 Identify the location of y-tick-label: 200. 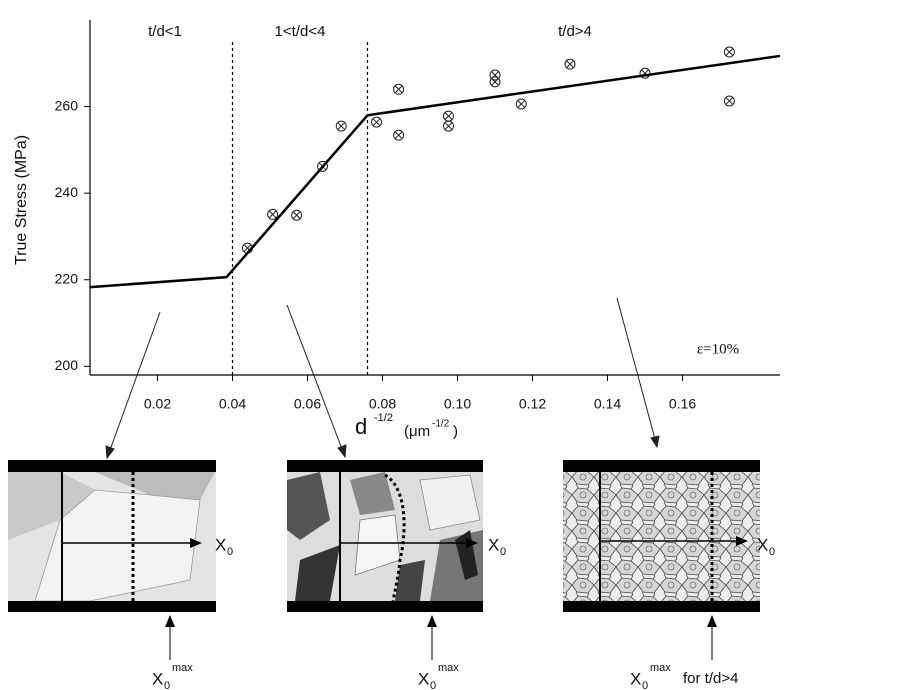
(67, 365).